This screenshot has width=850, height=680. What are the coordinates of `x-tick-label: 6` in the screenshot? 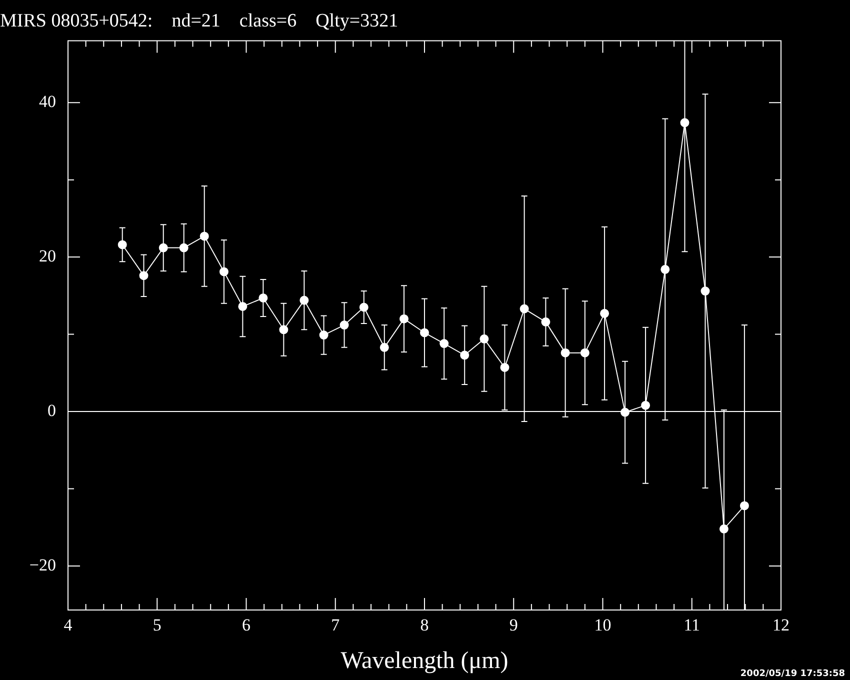 It's located at (246, 625).